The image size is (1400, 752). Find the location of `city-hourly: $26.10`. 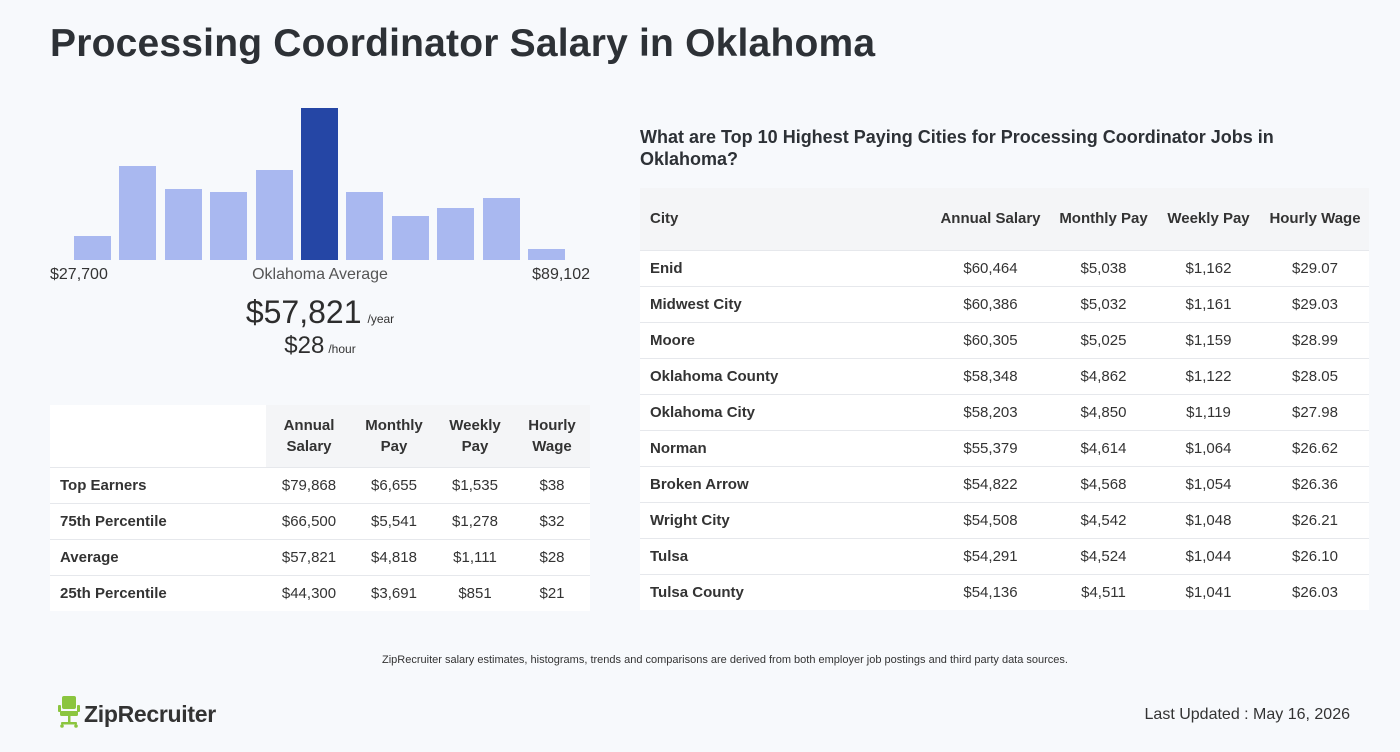

city-hourly: $26.10 is located at coordinates (1315, 555).